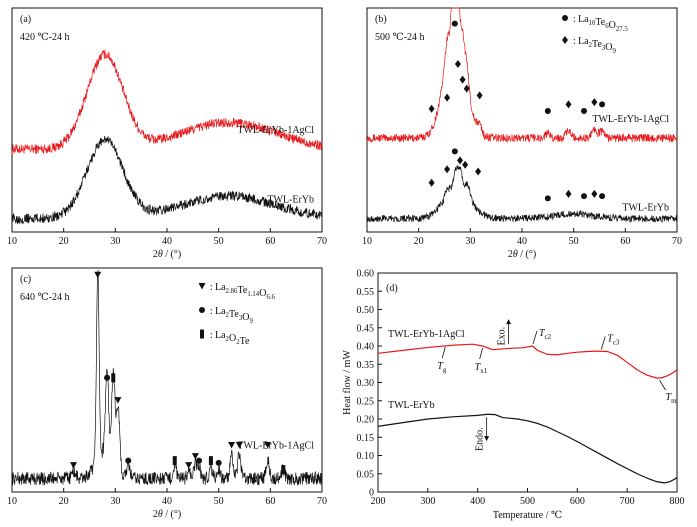 The image size is (697, 527). Describe the element at coordinates (366, 347) in the screenshot. I see `y-tick-label: 0.40` at that location.